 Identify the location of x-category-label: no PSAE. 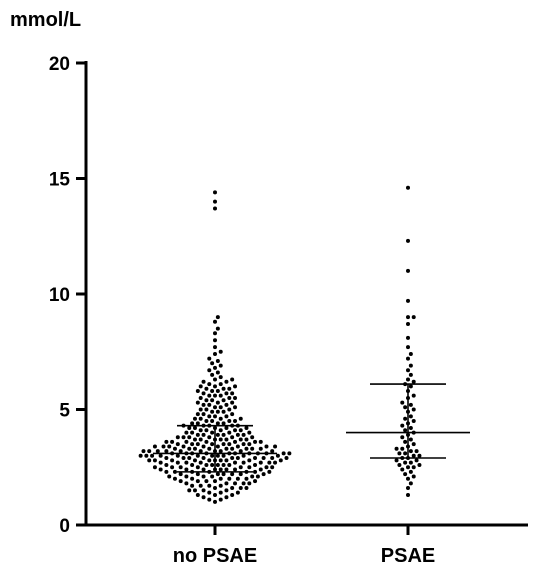
(215, 556).